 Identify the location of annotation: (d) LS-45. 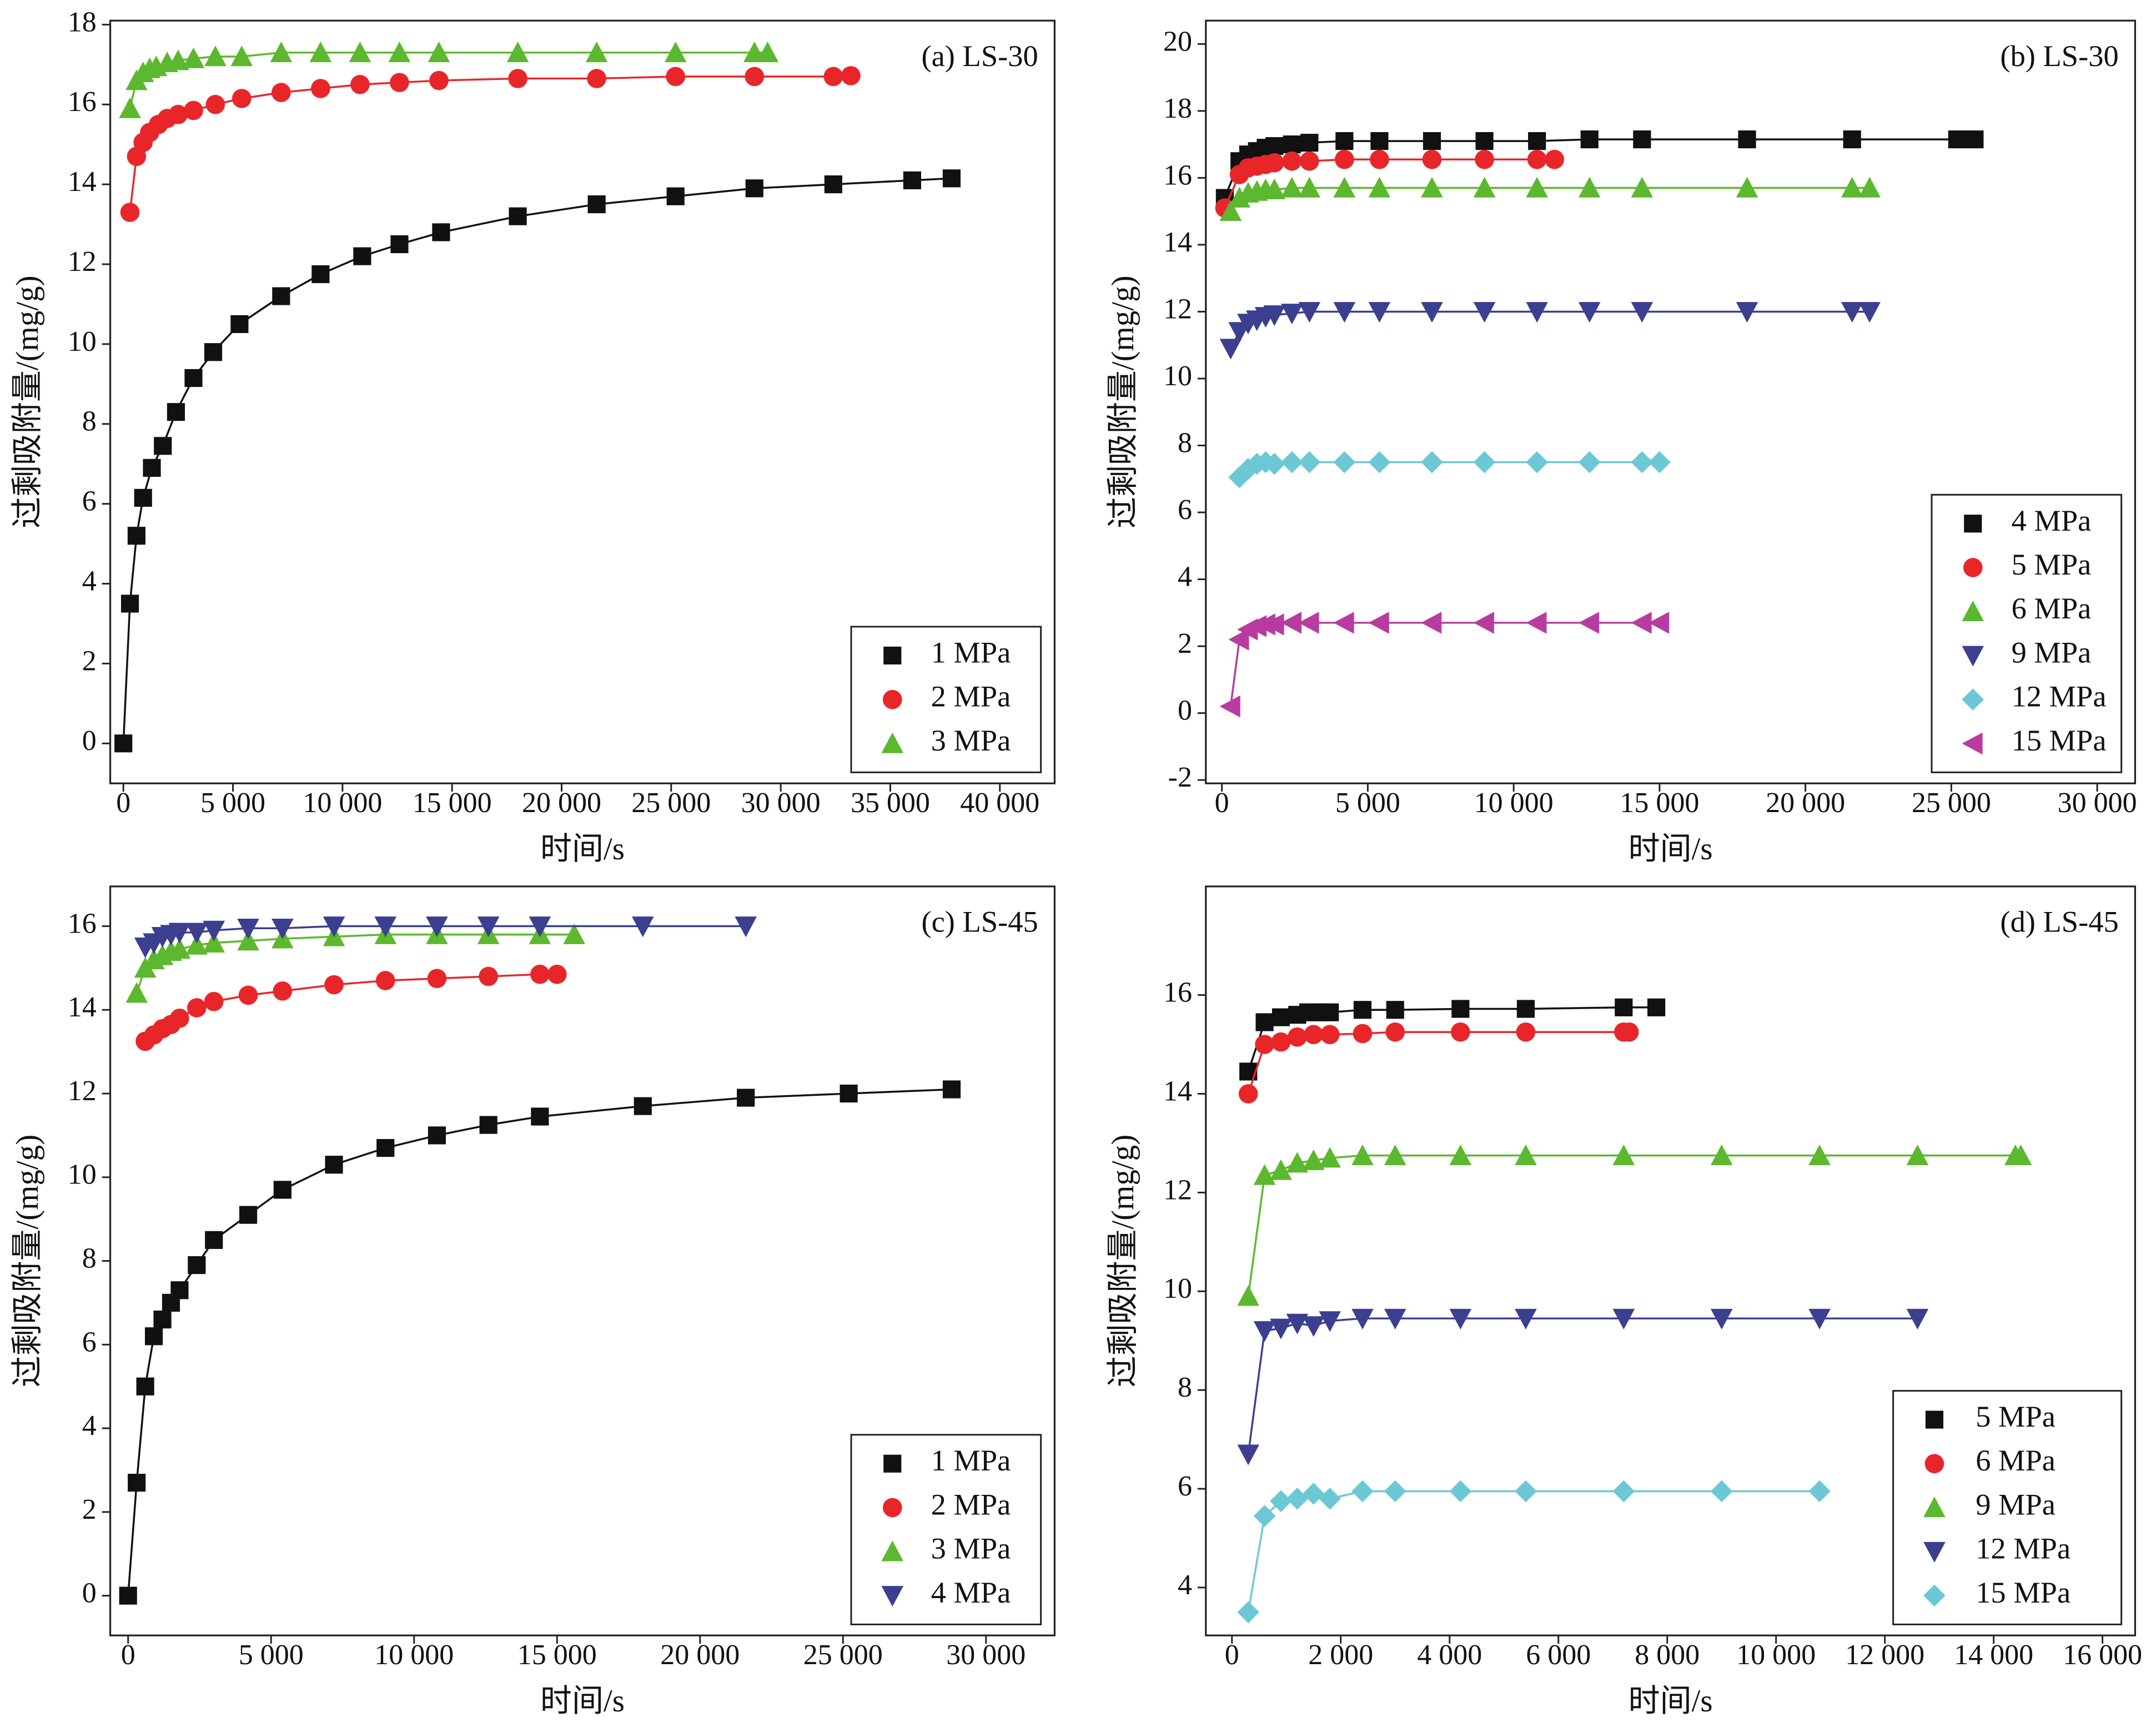
(2059, 922).